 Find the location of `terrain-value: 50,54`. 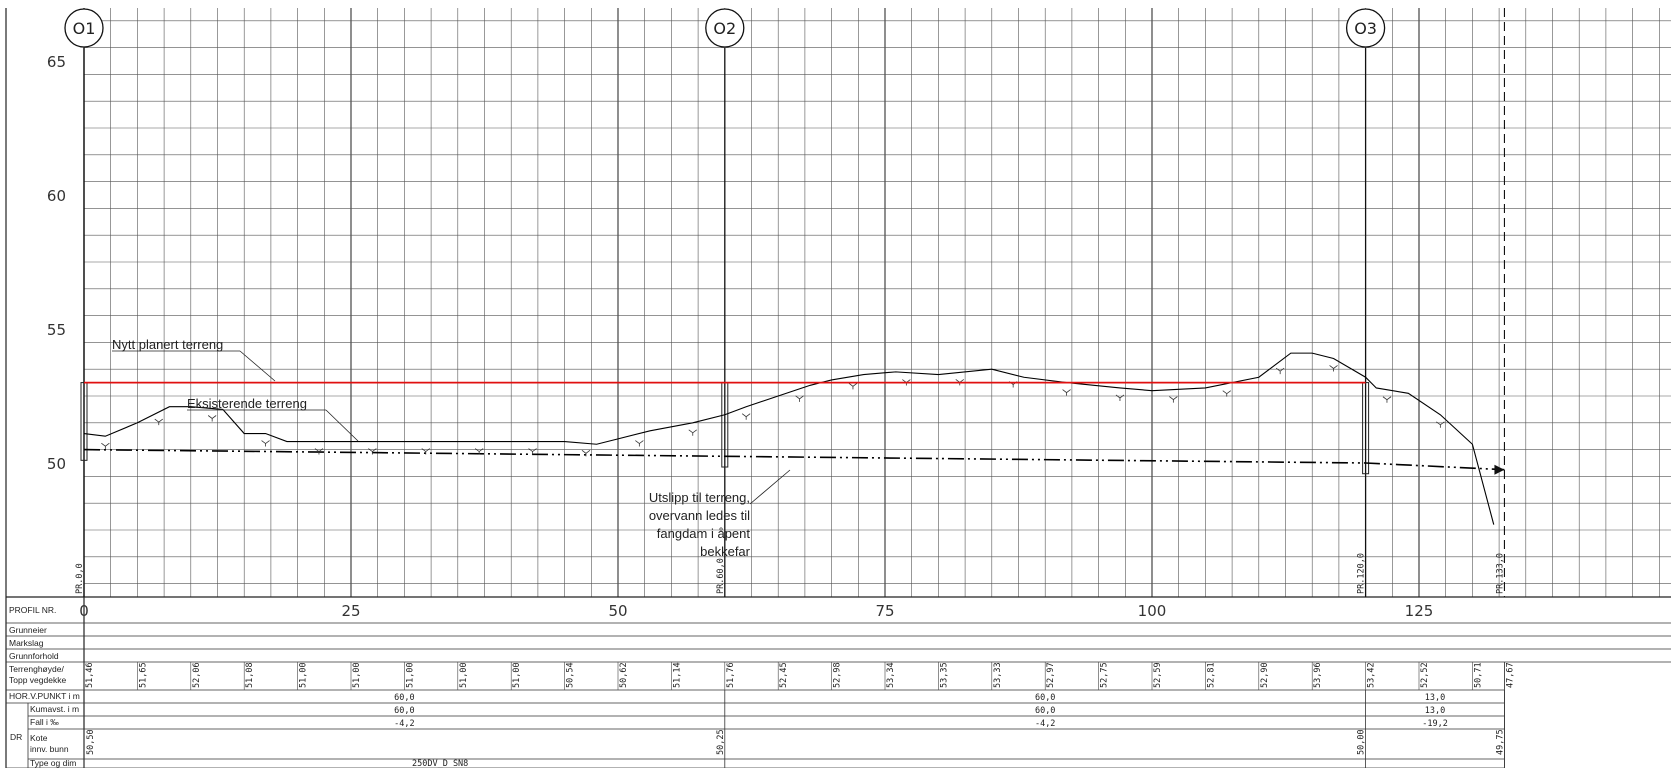

terrain-value: 50,54 is located at coordinates (571, 675).